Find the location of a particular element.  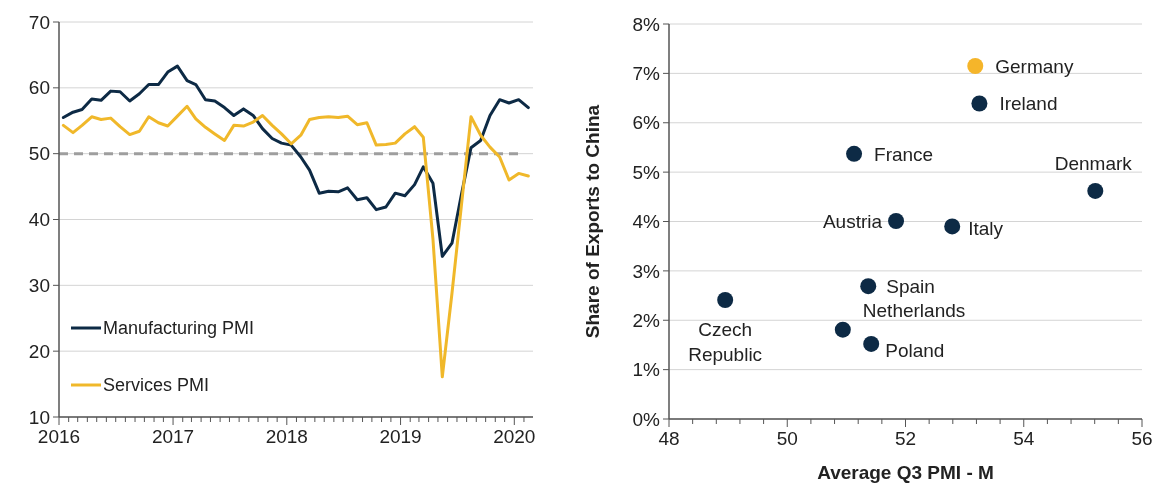

y-tick-label: 2% is located at coordinates (646, 320).